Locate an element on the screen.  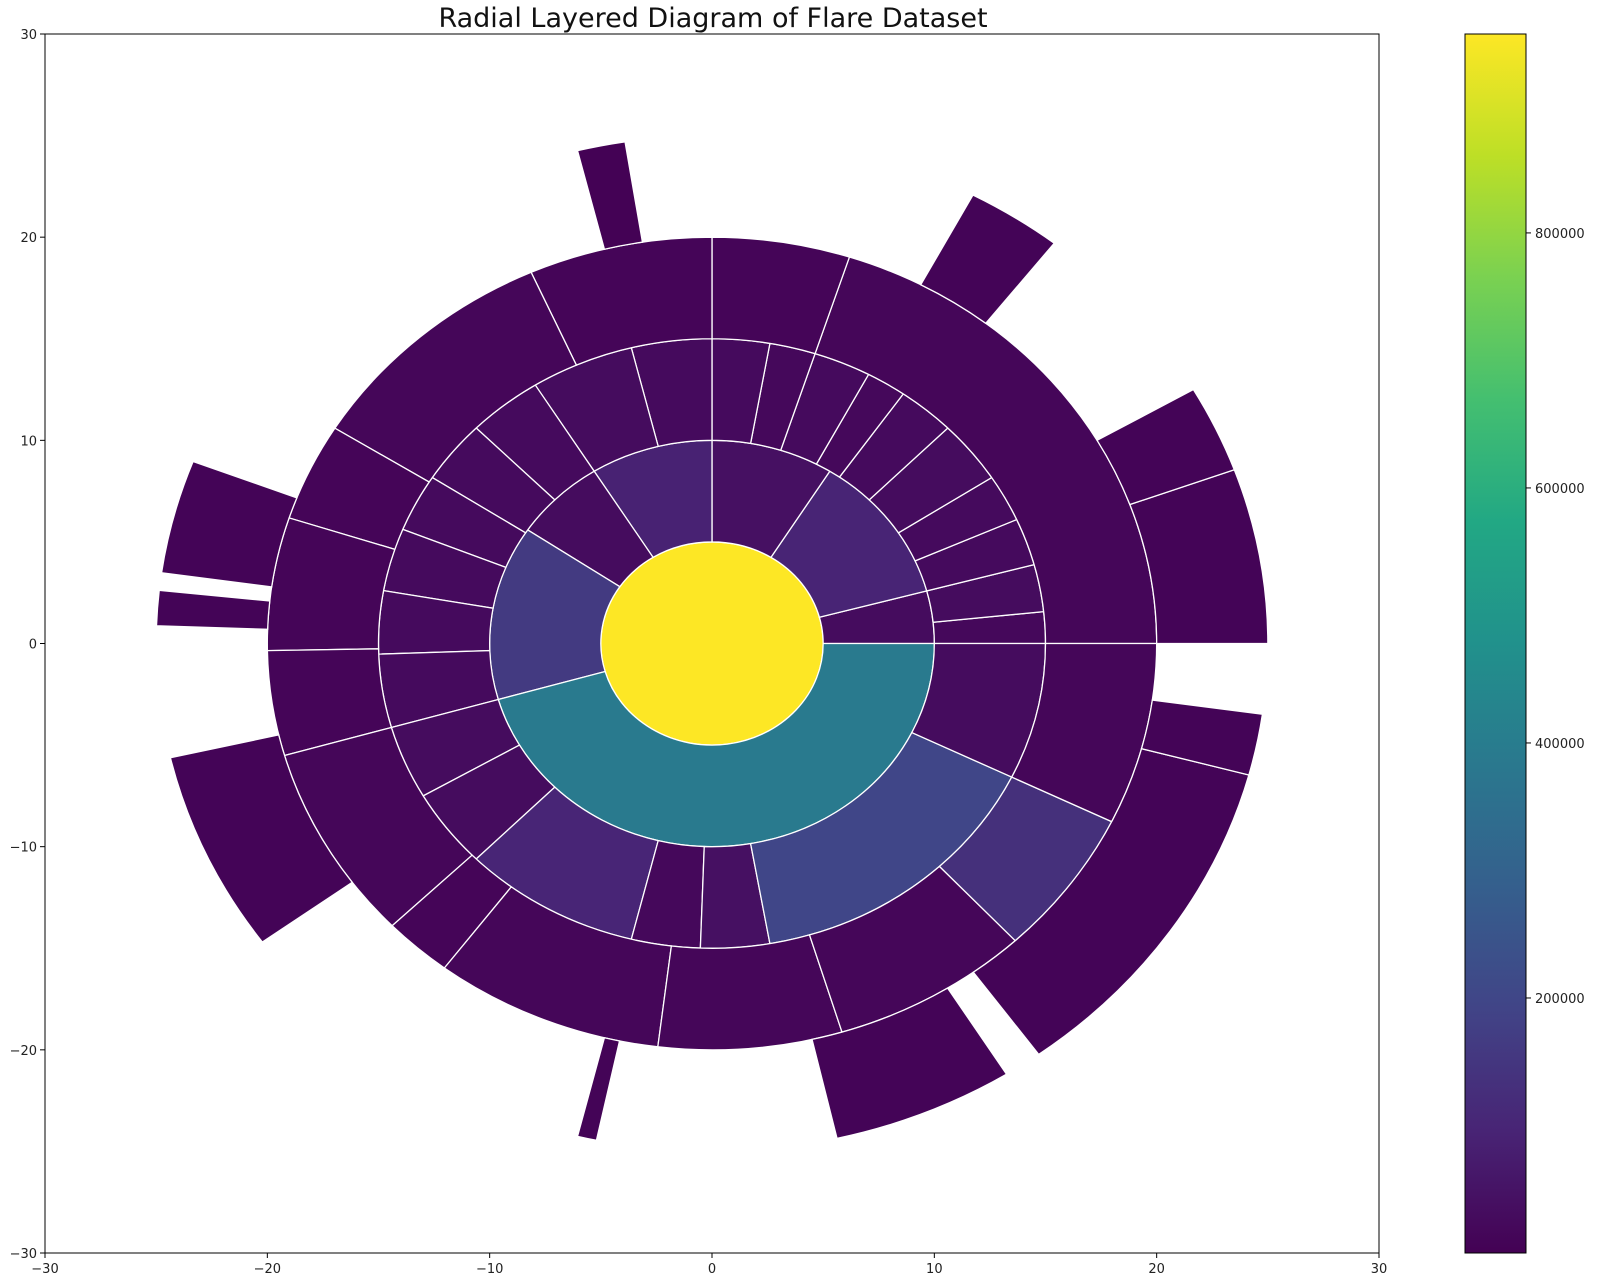
colorbar-tick-label: 200000 is located at coordinates (1560, 999).